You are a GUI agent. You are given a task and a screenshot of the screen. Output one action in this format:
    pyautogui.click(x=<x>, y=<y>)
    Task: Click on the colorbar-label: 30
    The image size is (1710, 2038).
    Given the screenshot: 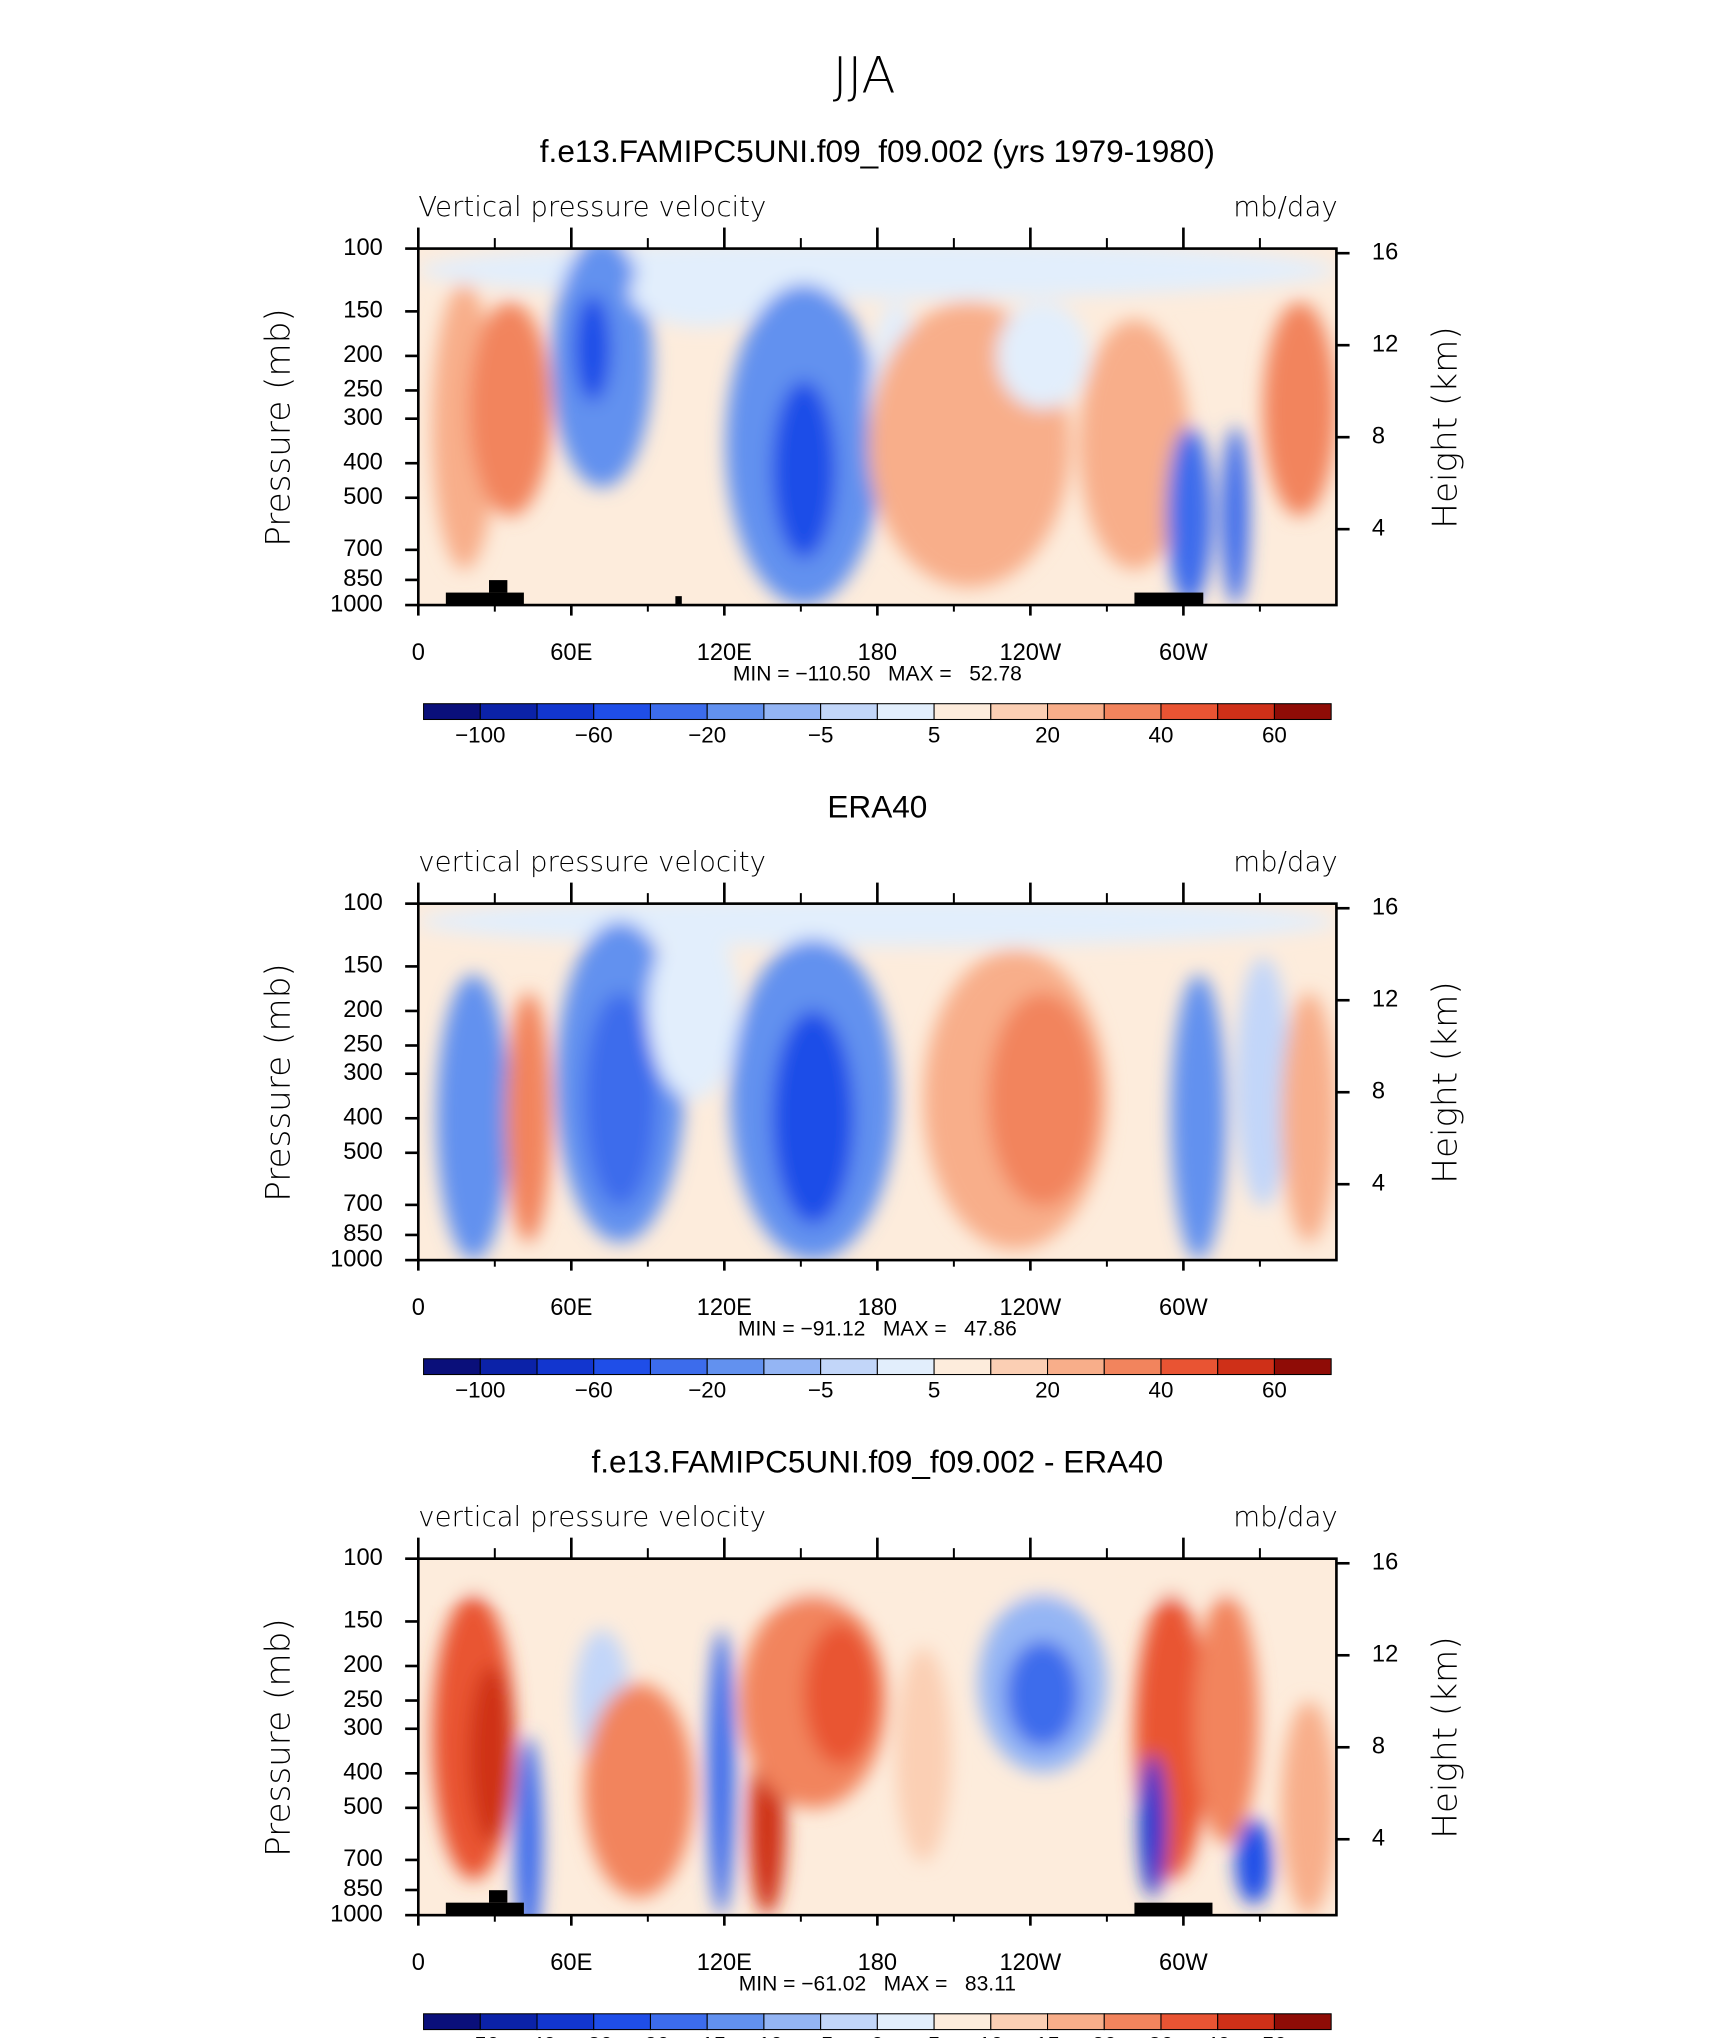 What is the action you would take?
    pyautogui.click(x=1161, y=2035)
    